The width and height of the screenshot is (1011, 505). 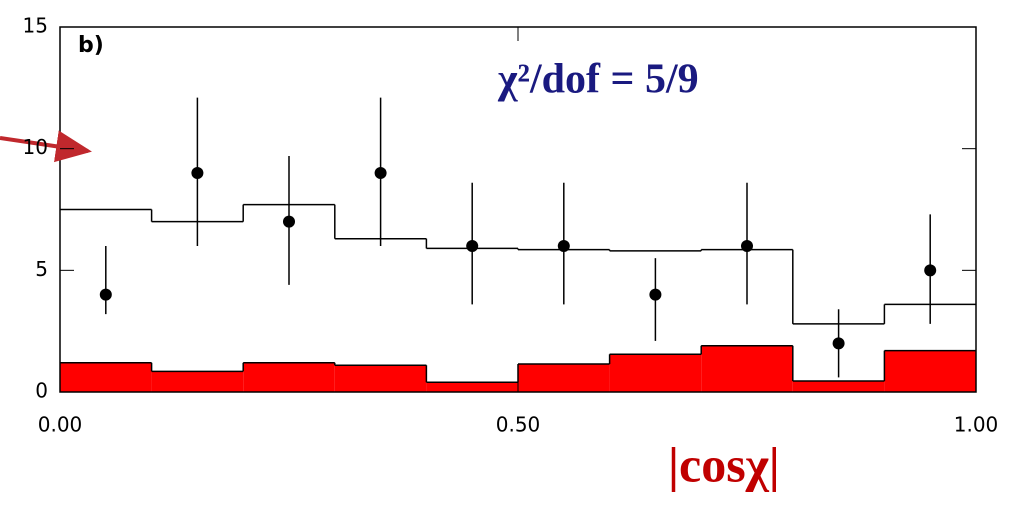 I want to click on chi2-annotation: χ²/dof = 5/9, so click(x=598, y=80).